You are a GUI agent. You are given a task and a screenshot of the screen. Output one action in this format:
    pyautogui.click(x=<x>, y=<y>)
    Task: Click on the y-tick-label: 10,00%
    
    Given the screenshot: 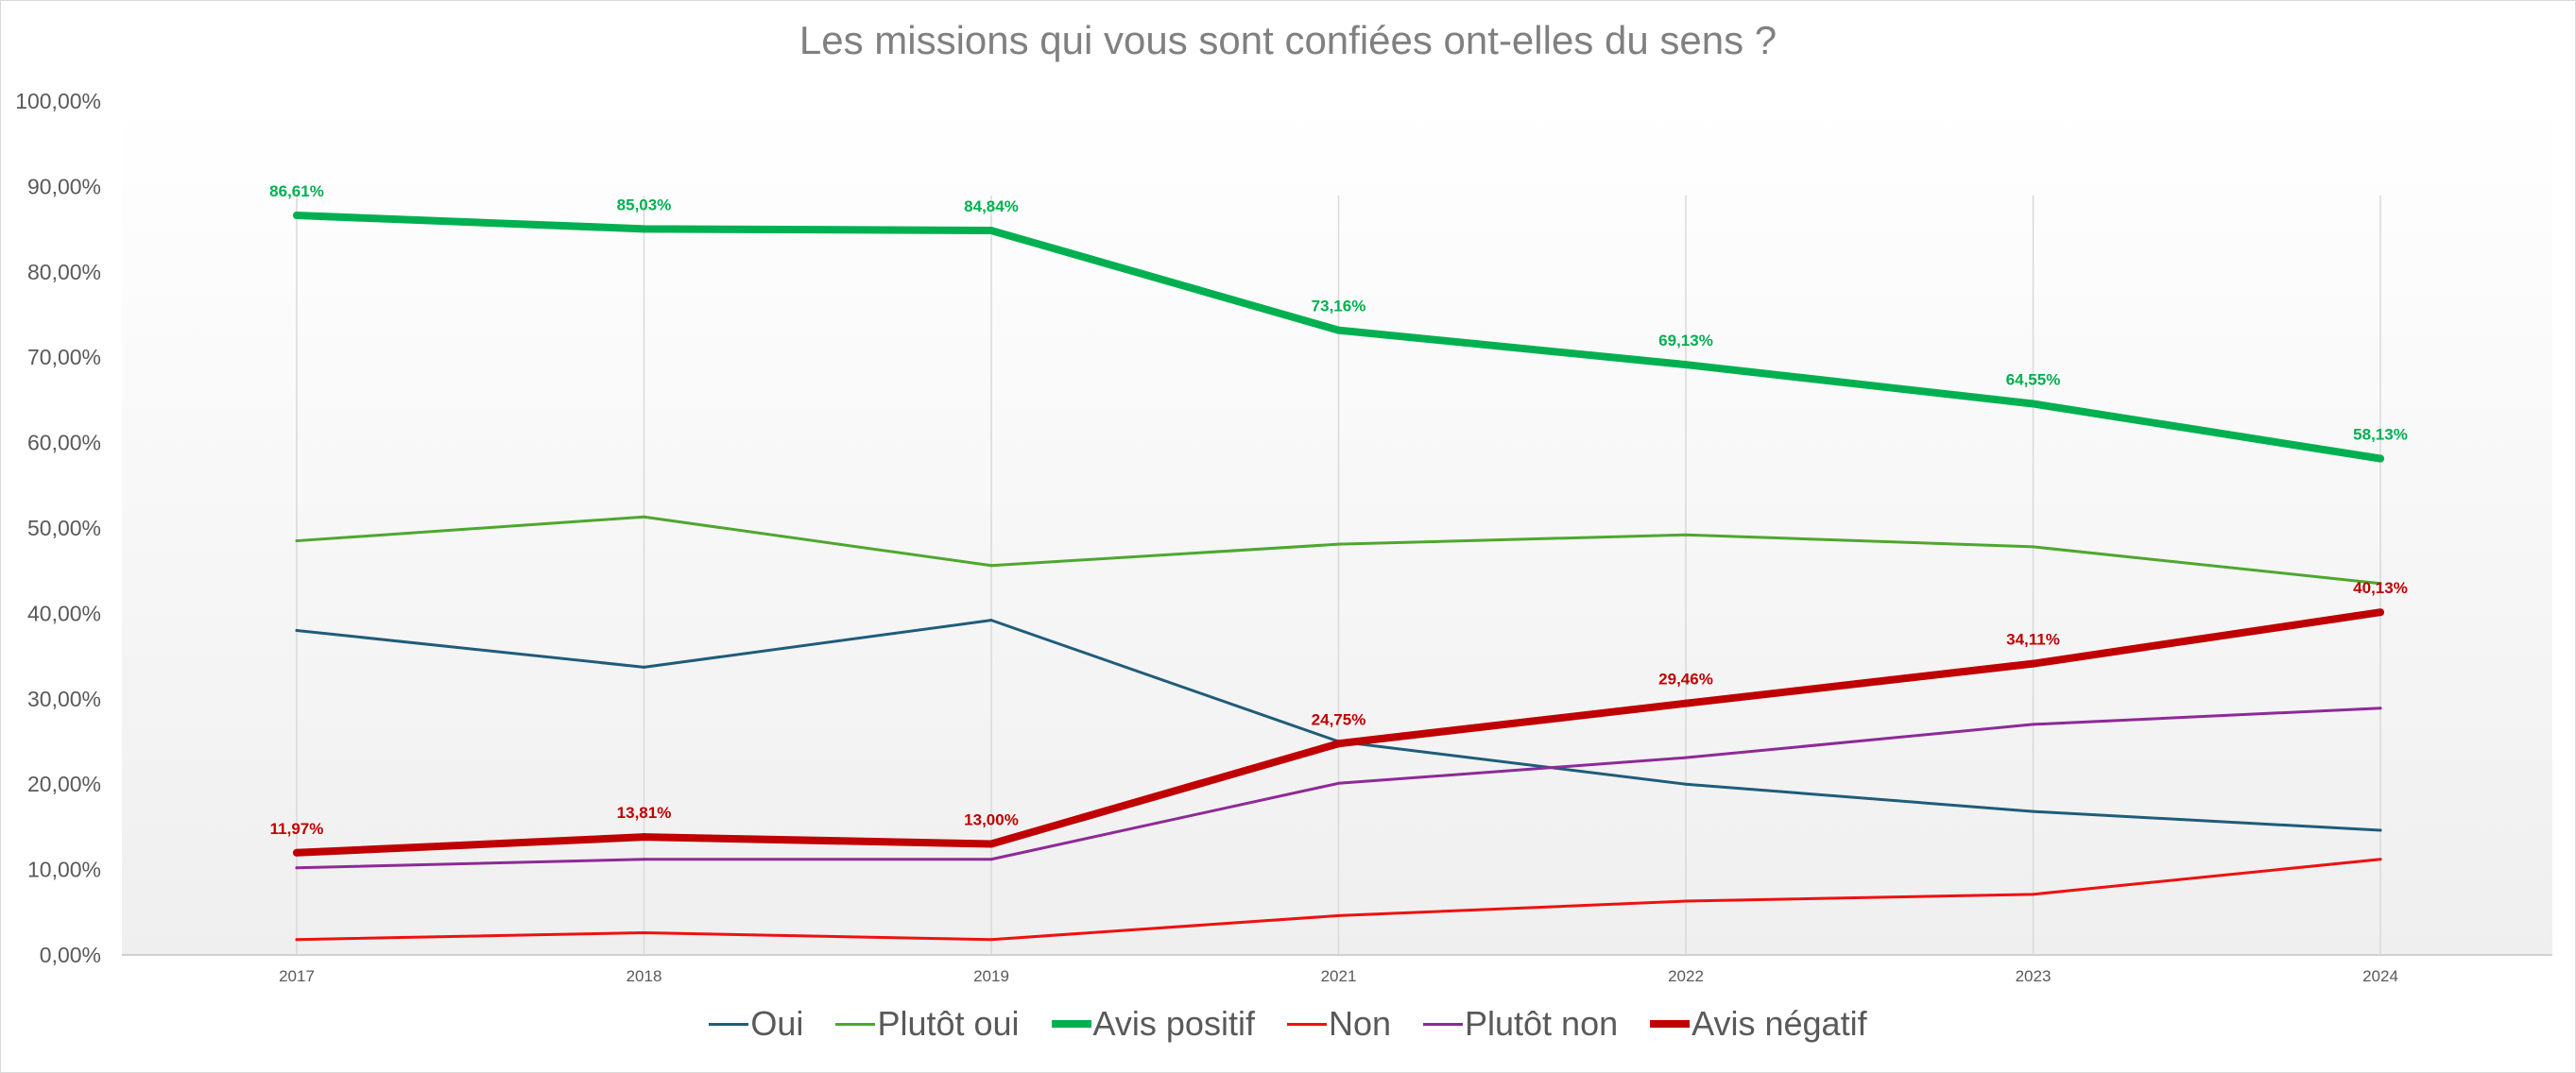 What is the action you would take?
    pyautogui.click(x=64, y=870)
    